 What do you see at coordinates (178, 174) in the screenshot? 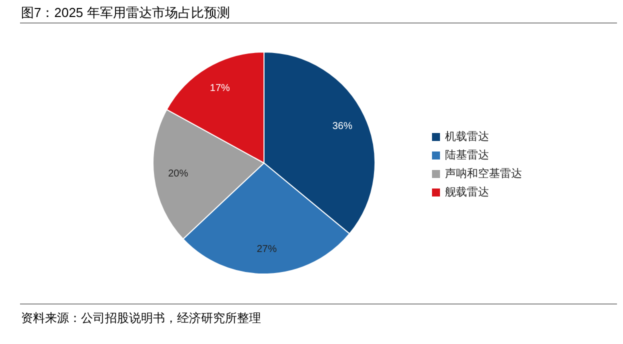
I see `data-label: 20%` at bounding box center [178, 174].